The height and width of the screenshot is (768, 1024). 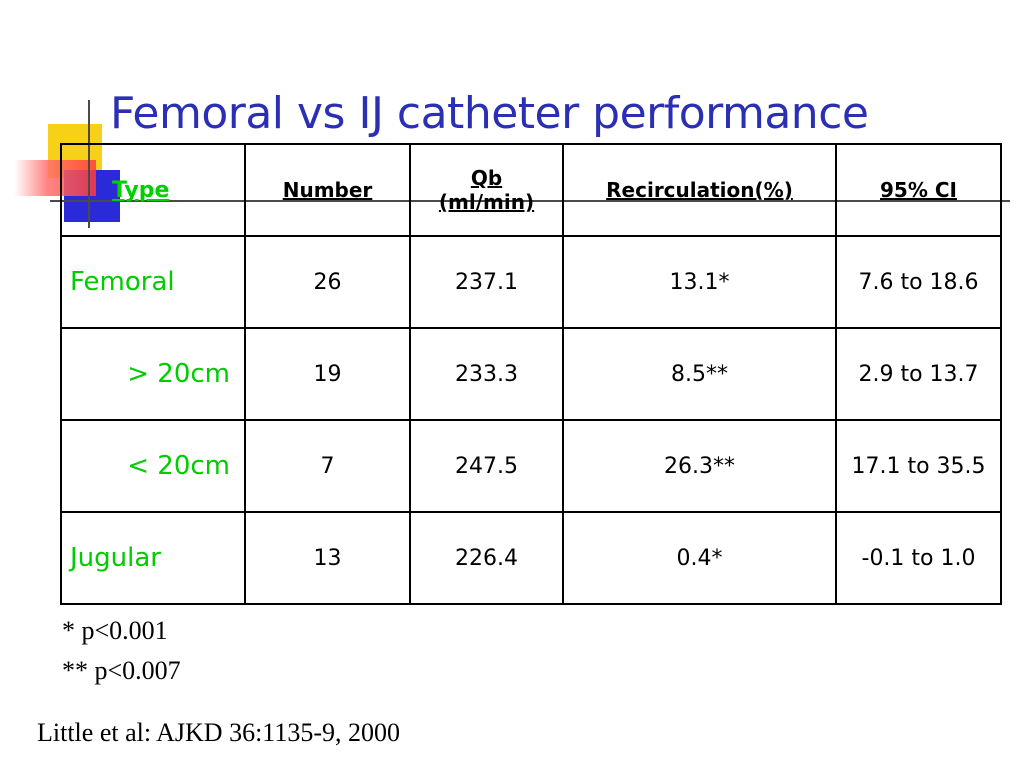 What do you see at coordinates (486, 282) in the screenshot?
I see `cell-qb: 237.1` at bounding box center [486, 282].